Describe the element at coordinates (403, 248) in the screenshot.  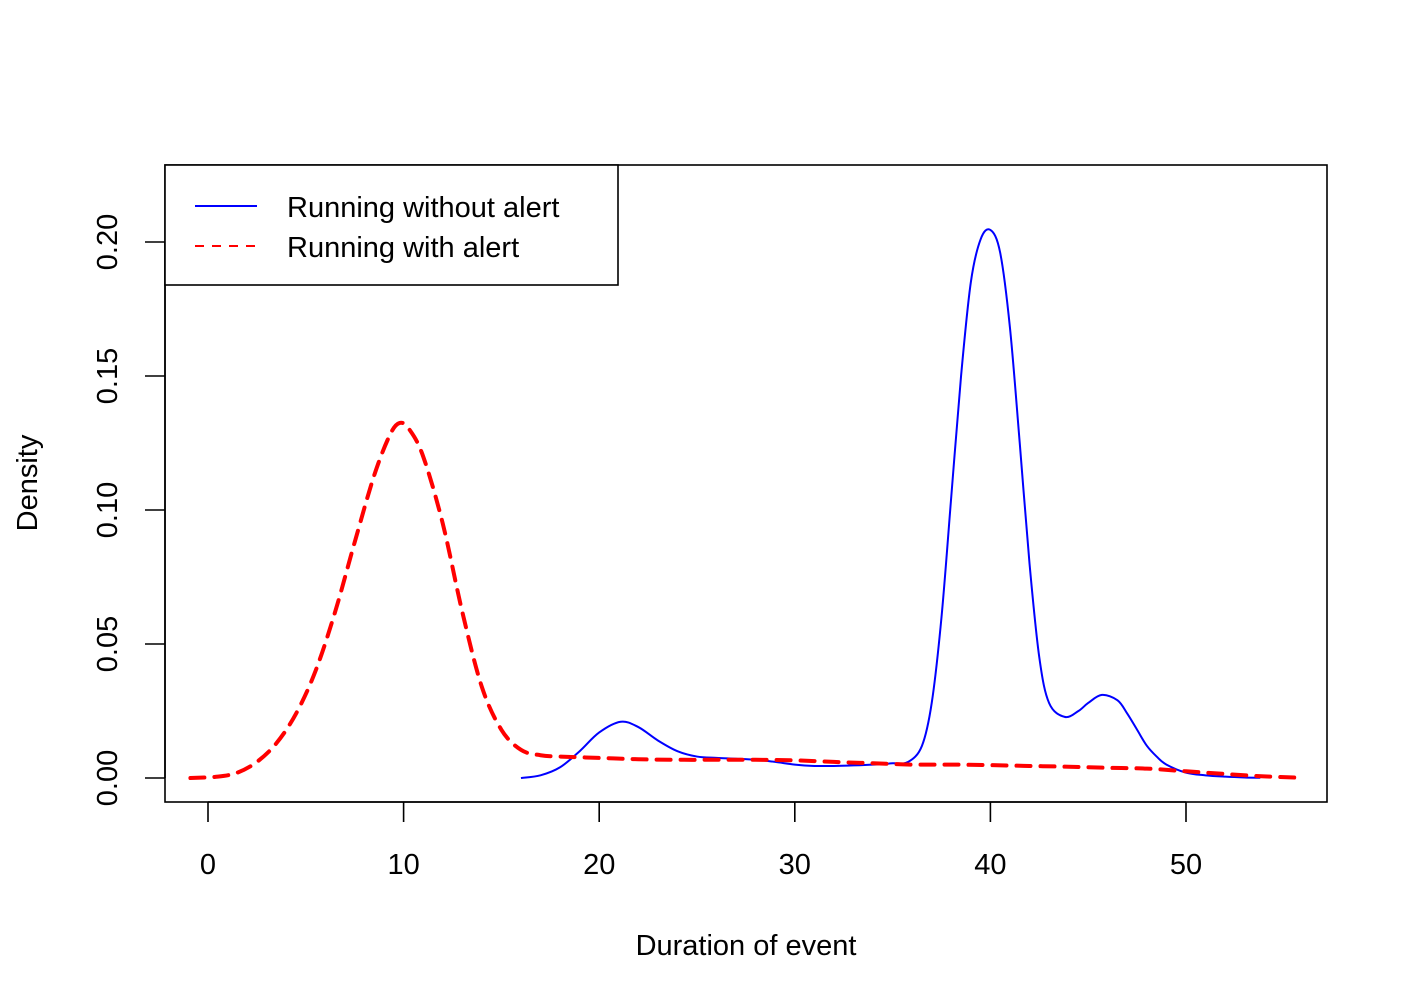
I see `legend-label-running-with-alert: Running with alert` at that location.